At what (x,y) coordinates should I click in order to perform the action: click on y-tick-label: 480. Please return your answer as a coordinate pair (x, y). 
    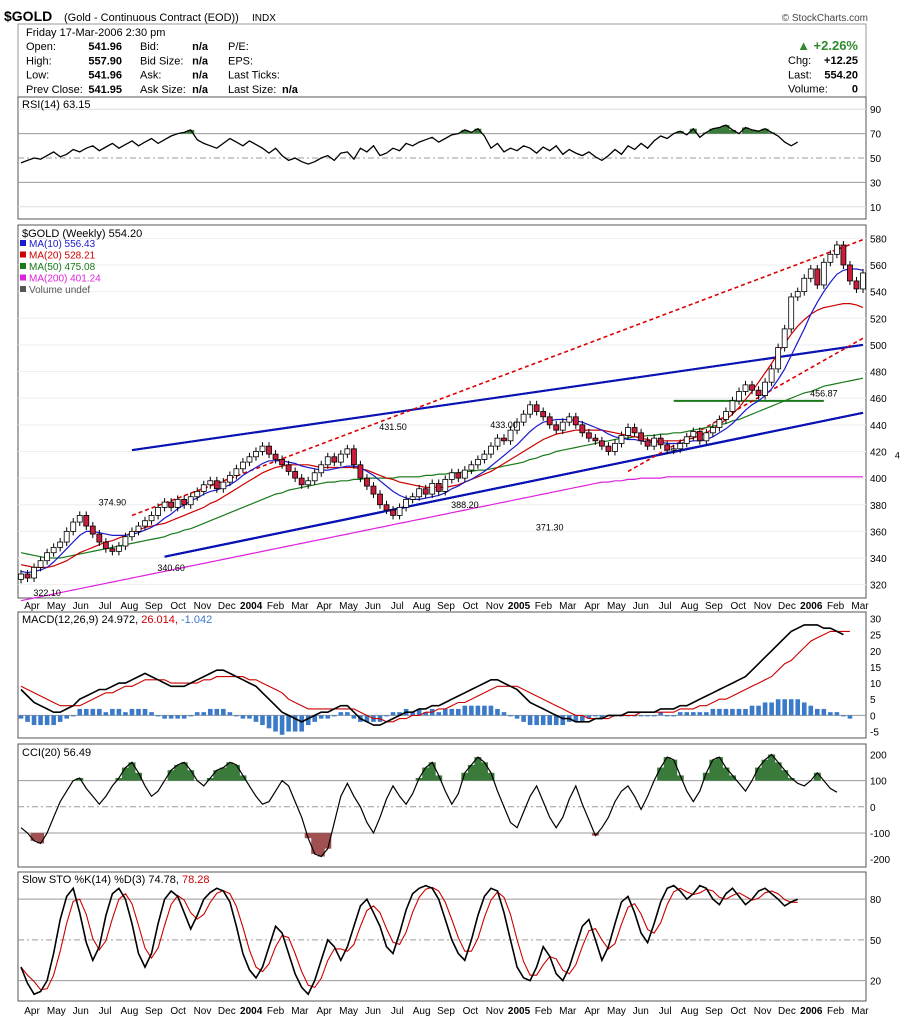
    Looking at the image, I should click on (878, 373).